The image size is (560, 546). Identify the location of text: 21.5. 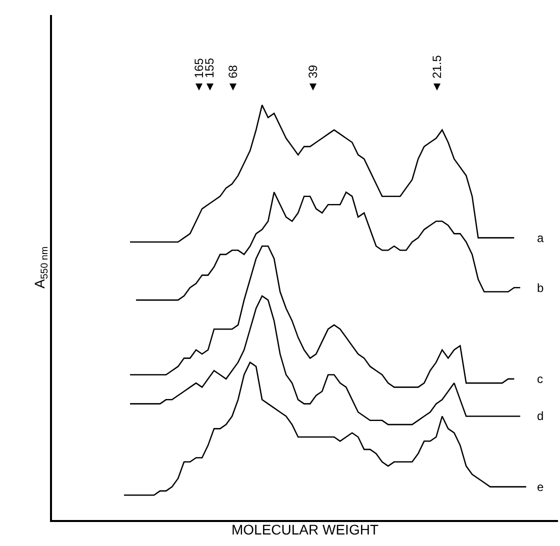
(437, 66).